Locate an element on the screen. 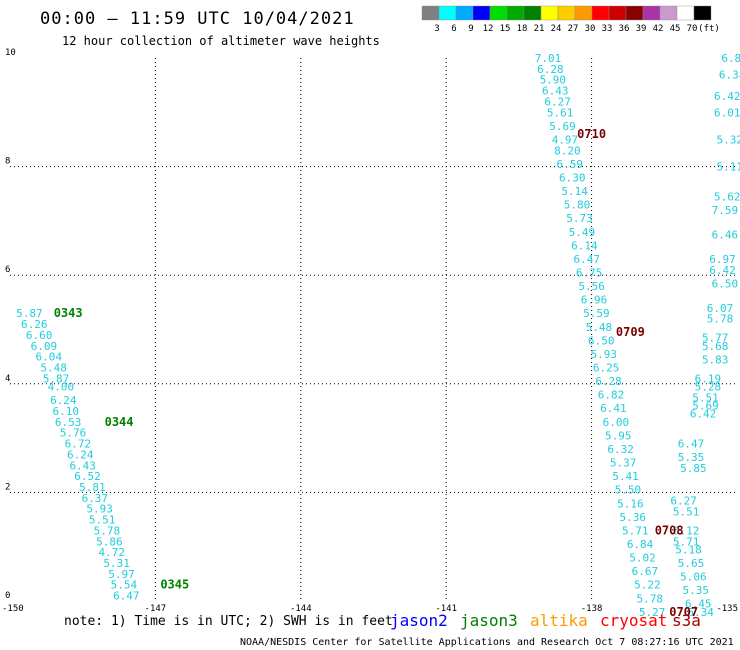 The height and width of the screenshot is (650, 740). data-point: 5.81 is located at coordinates (92, 487).